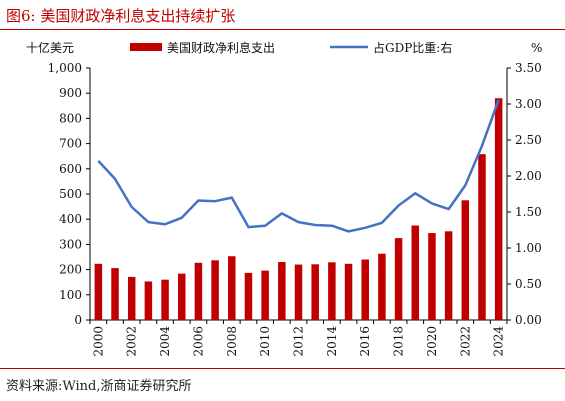  I want to click on left-tick-label: 800, so click(70, 118).